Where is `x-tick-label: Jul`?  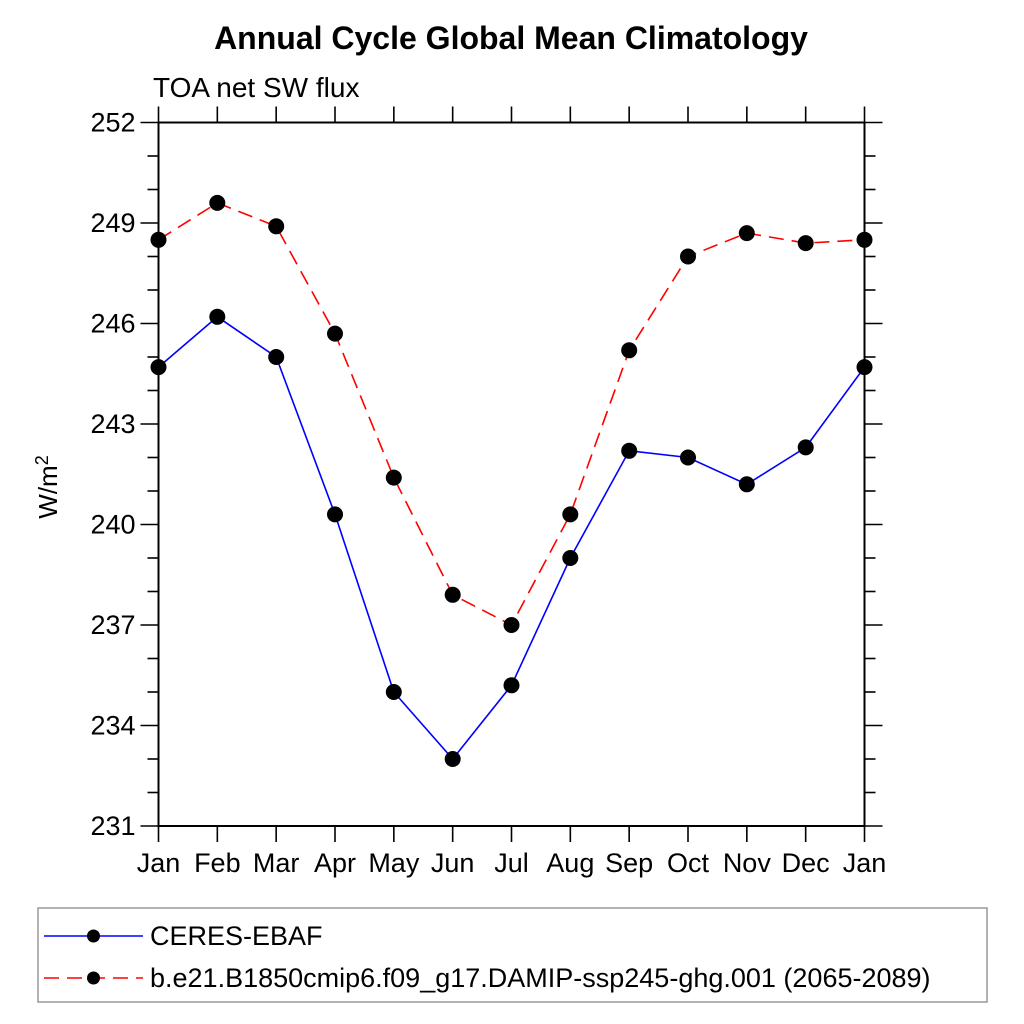 x-tick-label: Jul is located at coordinates (511, 863).